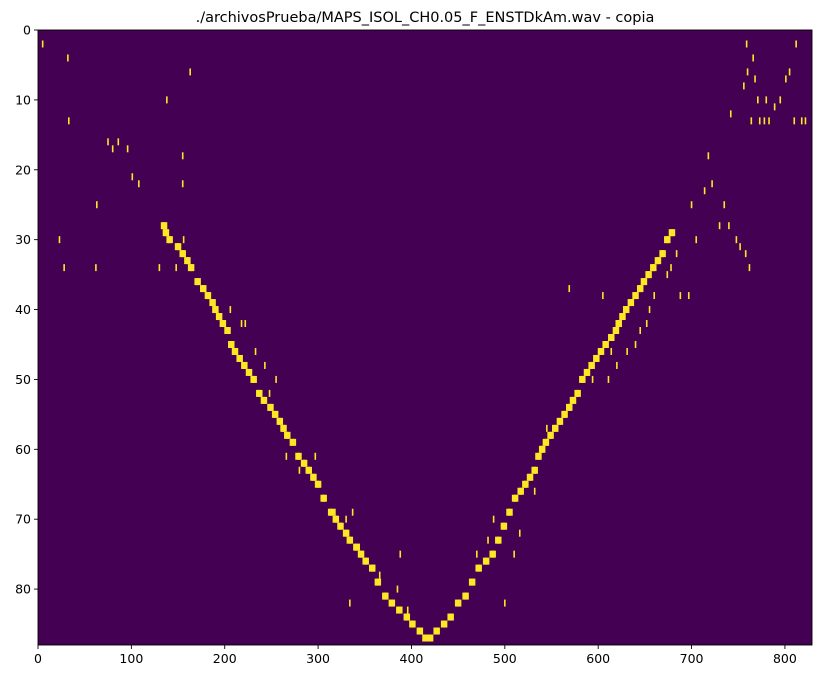  What do you see at coordinates (524, 484) in the screenshot?
I see `ascending-cell-15-b` at bounding box center [524, 484].